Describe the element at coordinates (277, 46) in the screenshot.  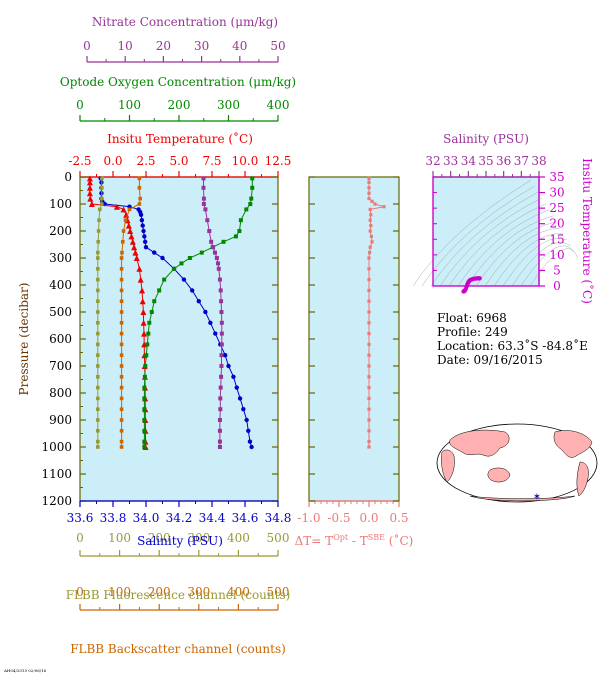
I see `nitrate-tick-label: 50` at that location.